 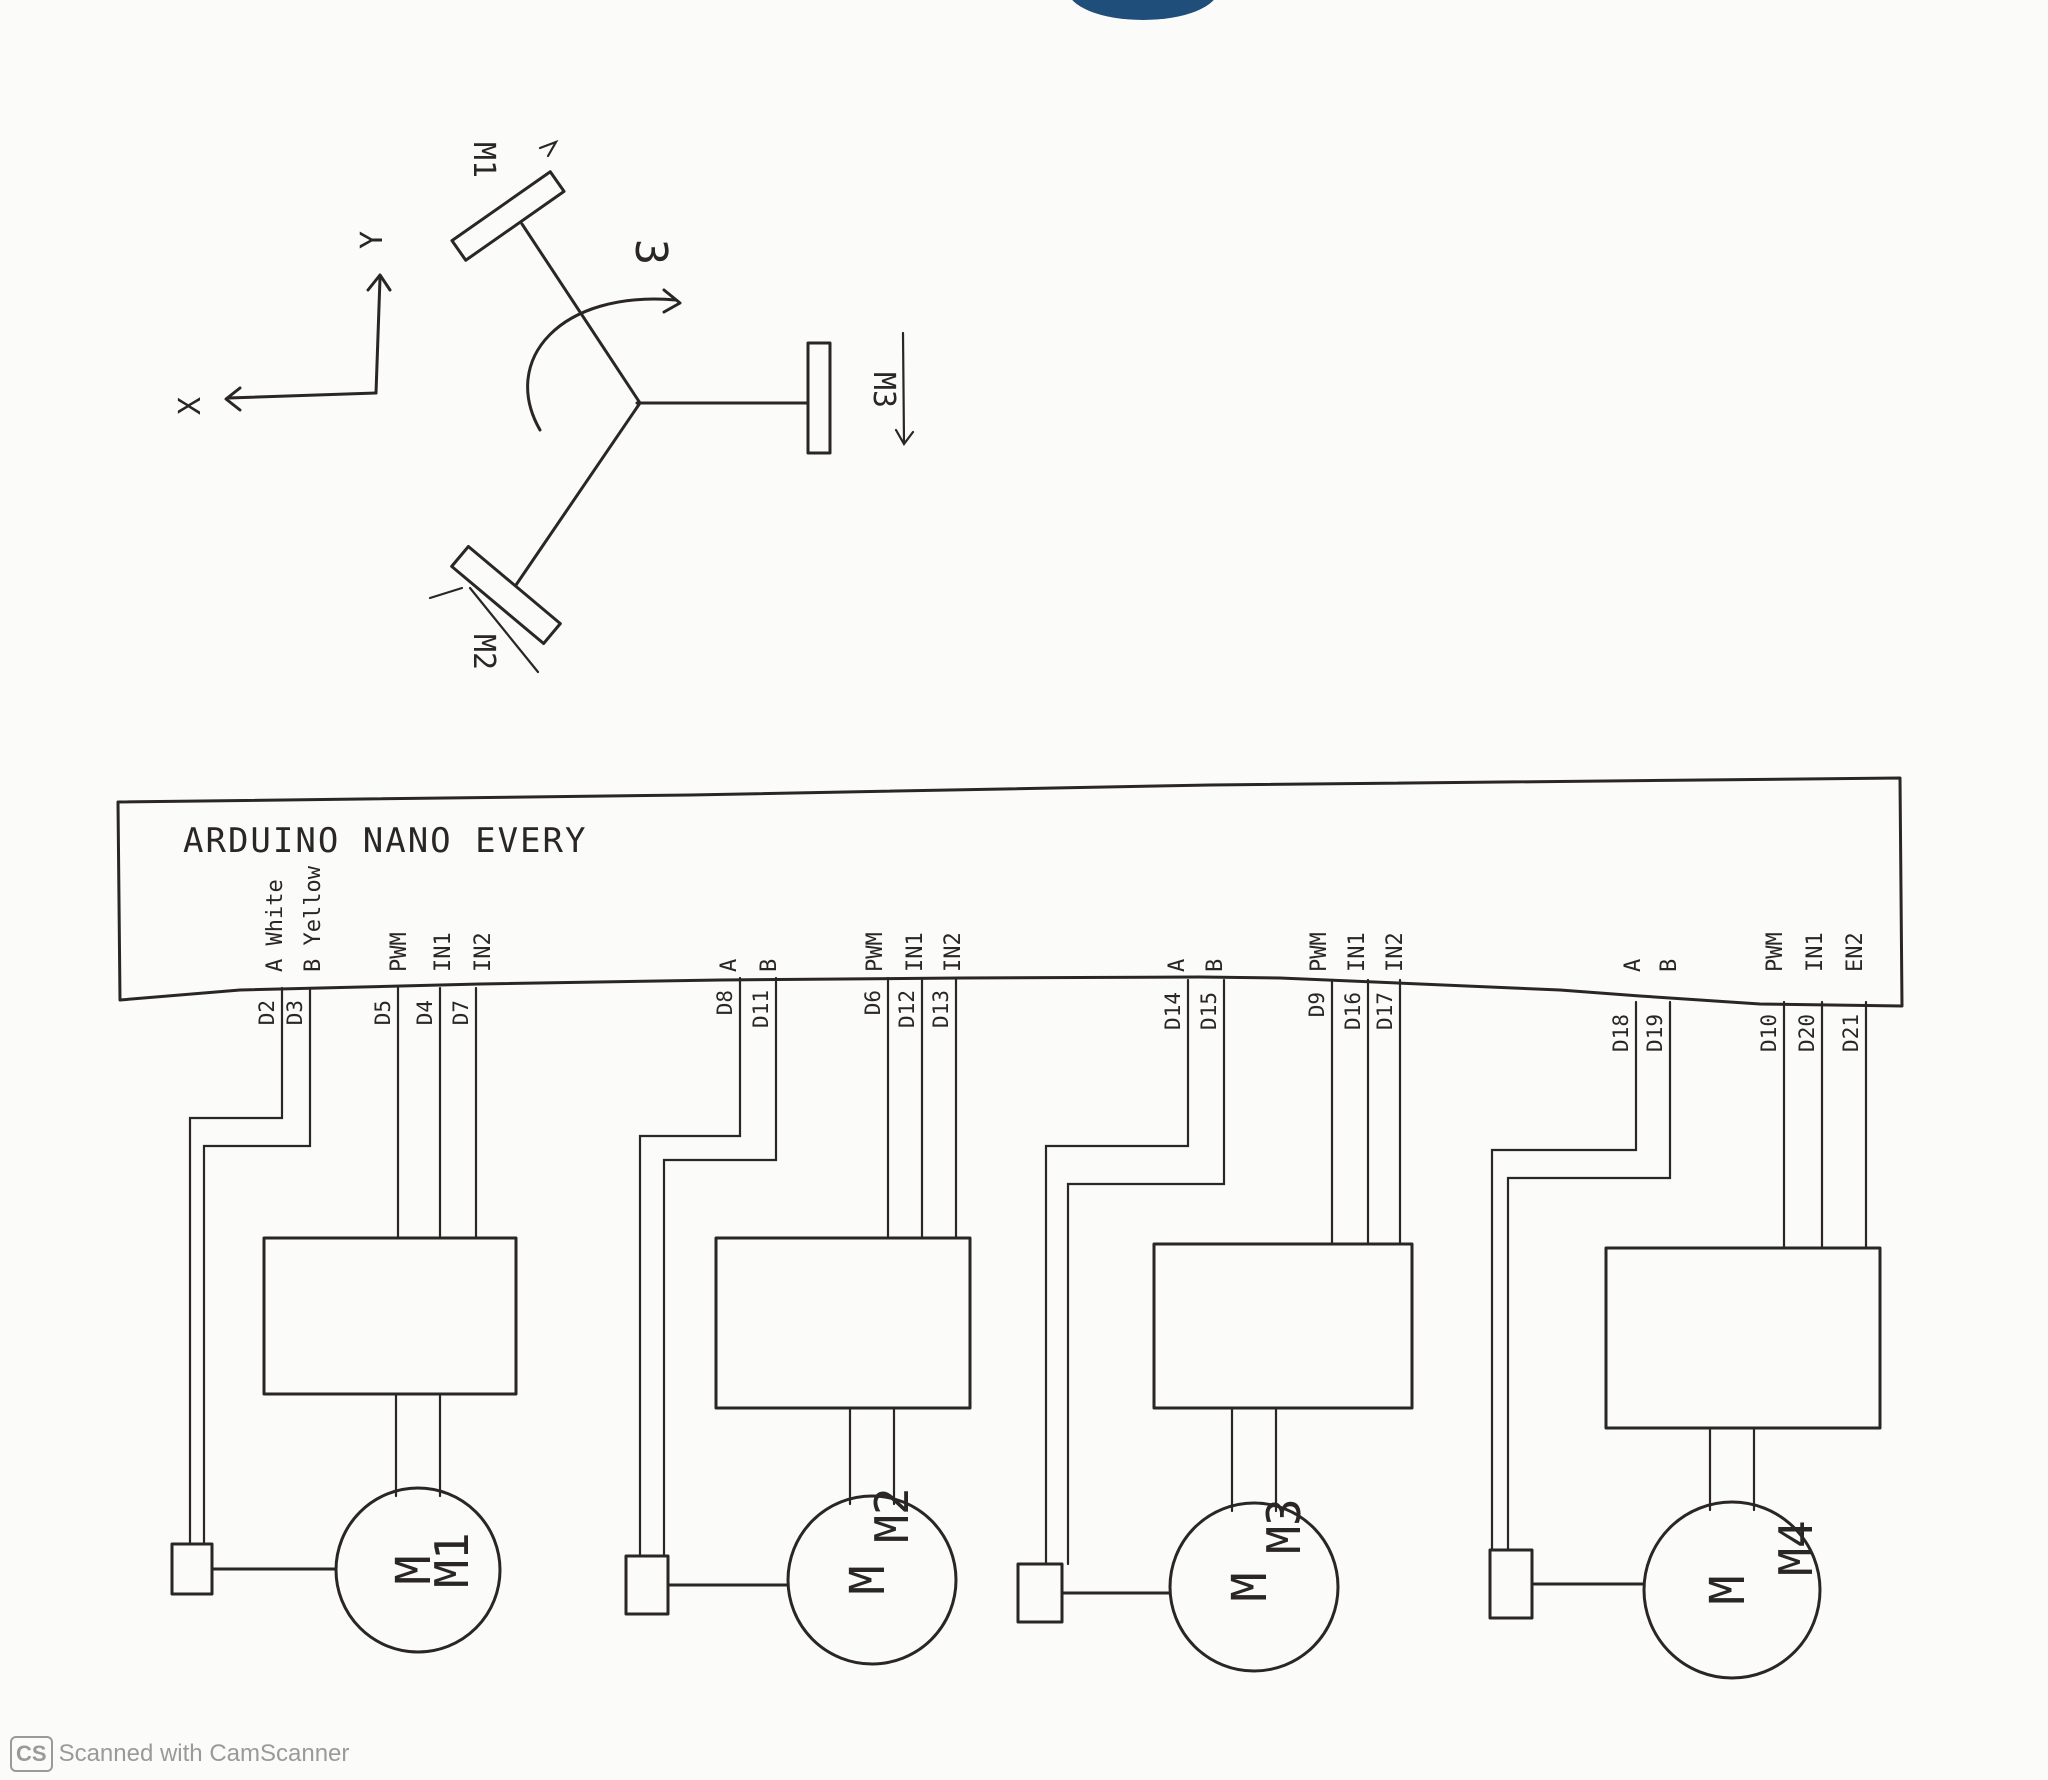 What do you see at coordinates (504, 630) in the screenshot?
I see `wheel-m2-direction-line` at bounding box center [504, 630].